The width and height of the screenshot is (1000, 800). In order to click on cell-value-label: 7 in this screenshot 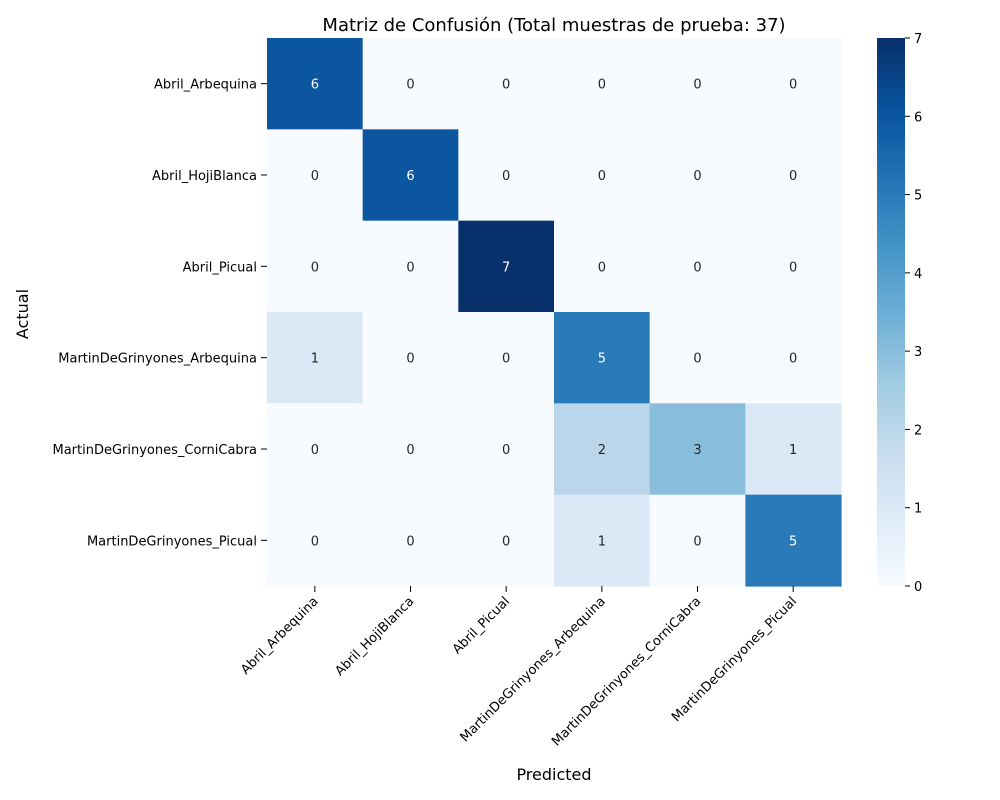, I will do `click(506, 267)`.